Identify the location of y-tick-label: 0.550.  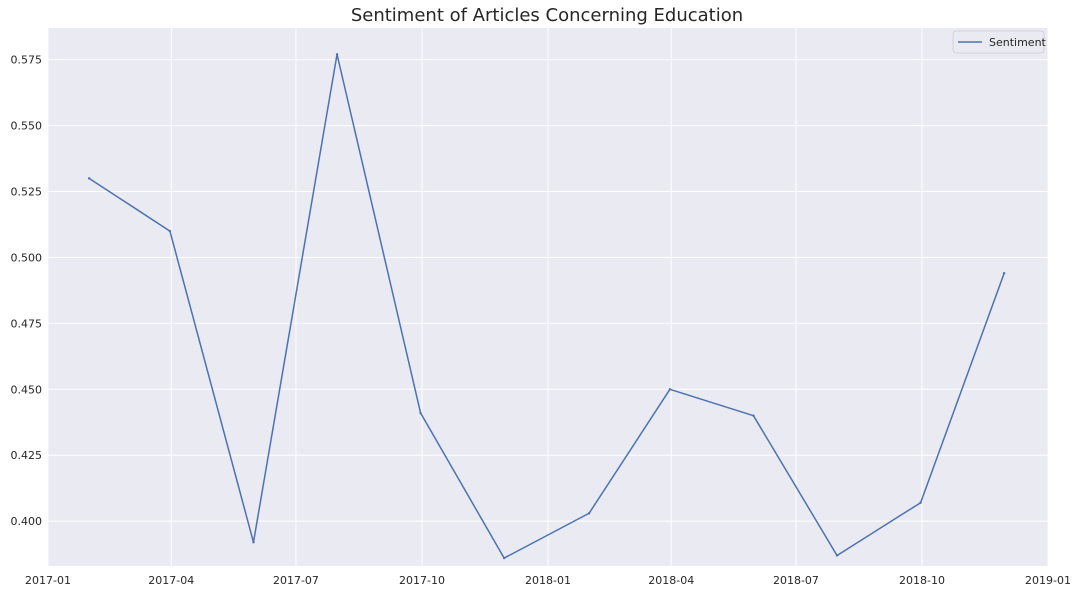
(27, 126).